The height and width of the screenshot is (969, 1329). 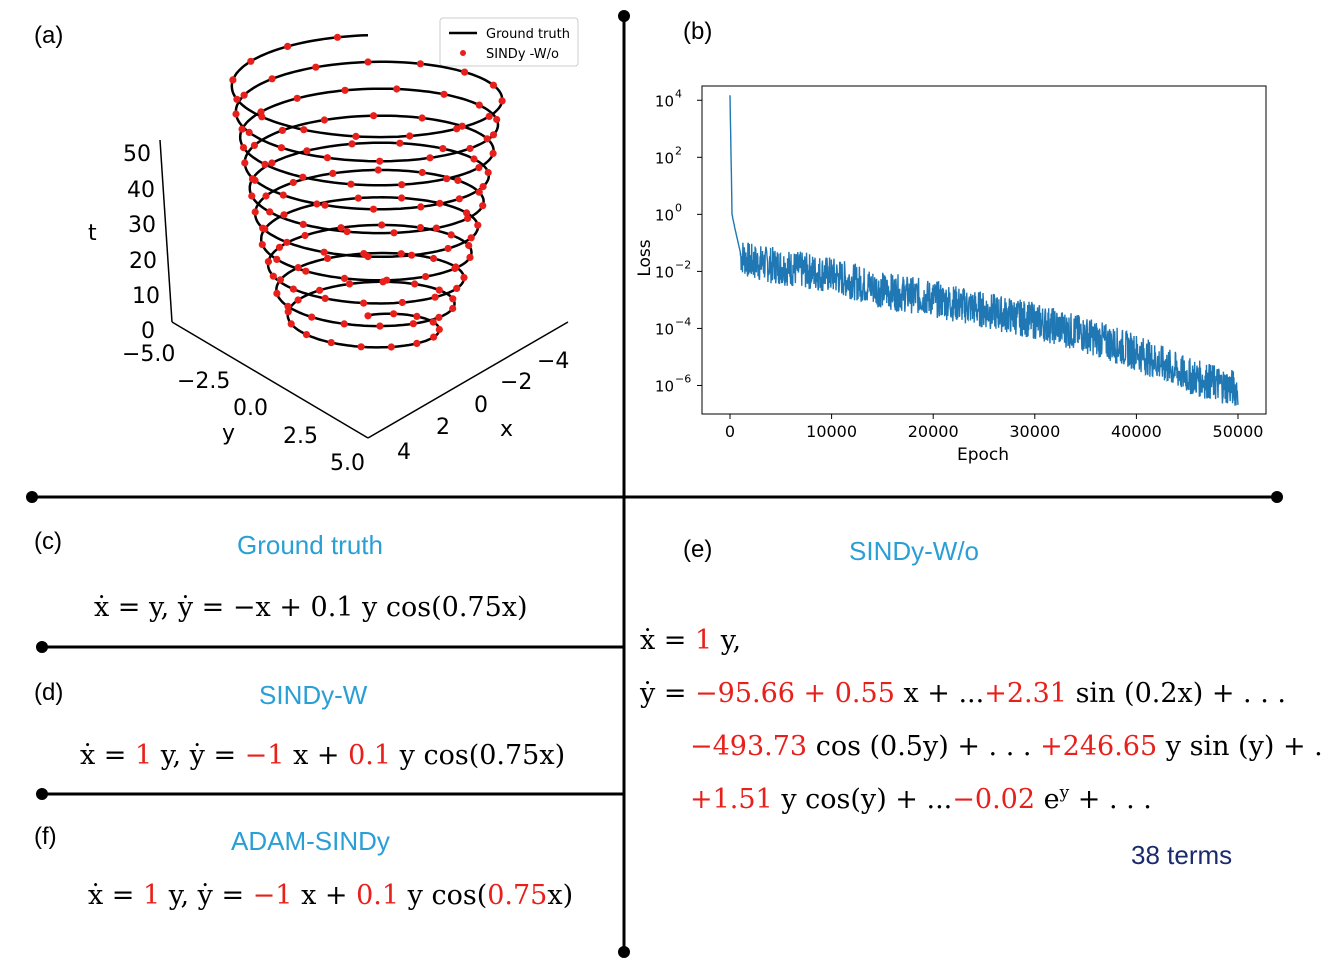 I want to click on t-tick: 30, so click(x=142, y=225).